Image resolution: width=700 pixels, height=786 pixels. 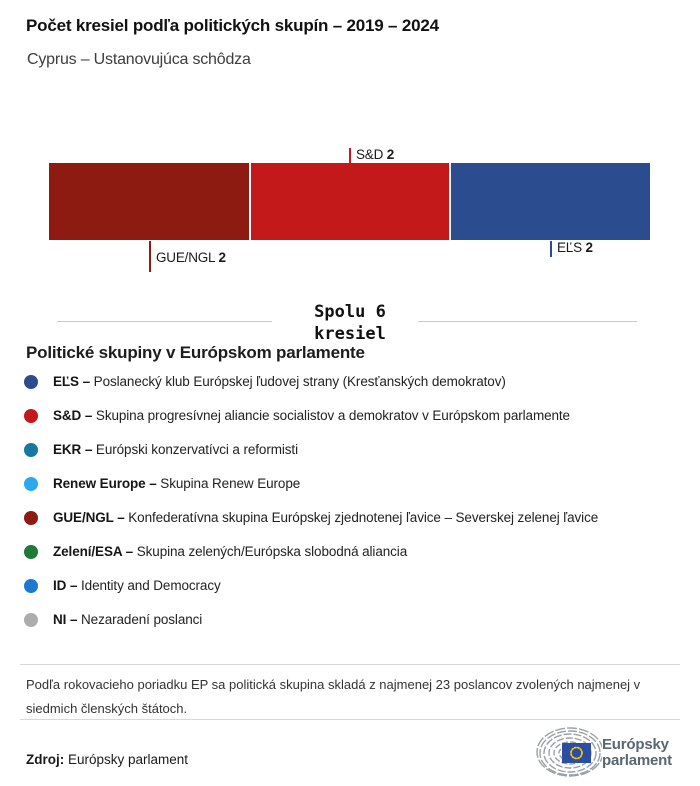 What do you see at coordinates (350, 155) in the screenshot?
I see `callout-tick-sd` at bounding box center [350, 155].